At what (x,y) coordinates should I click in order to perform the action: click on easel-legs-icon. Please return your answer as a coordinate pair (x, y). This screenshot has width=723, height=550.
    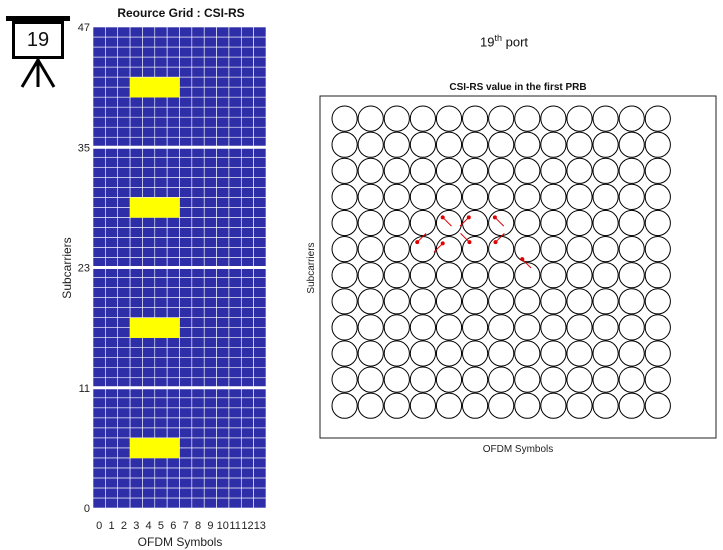
    Looking at the image, I should click on (38, 73).